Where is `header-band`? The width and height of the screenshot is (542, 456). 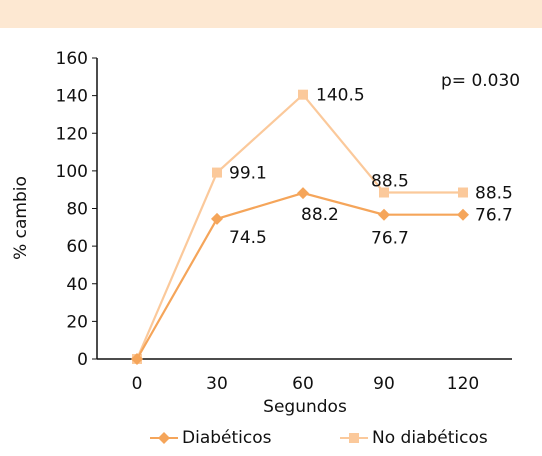
header-band is located at coordinates (271, 14).